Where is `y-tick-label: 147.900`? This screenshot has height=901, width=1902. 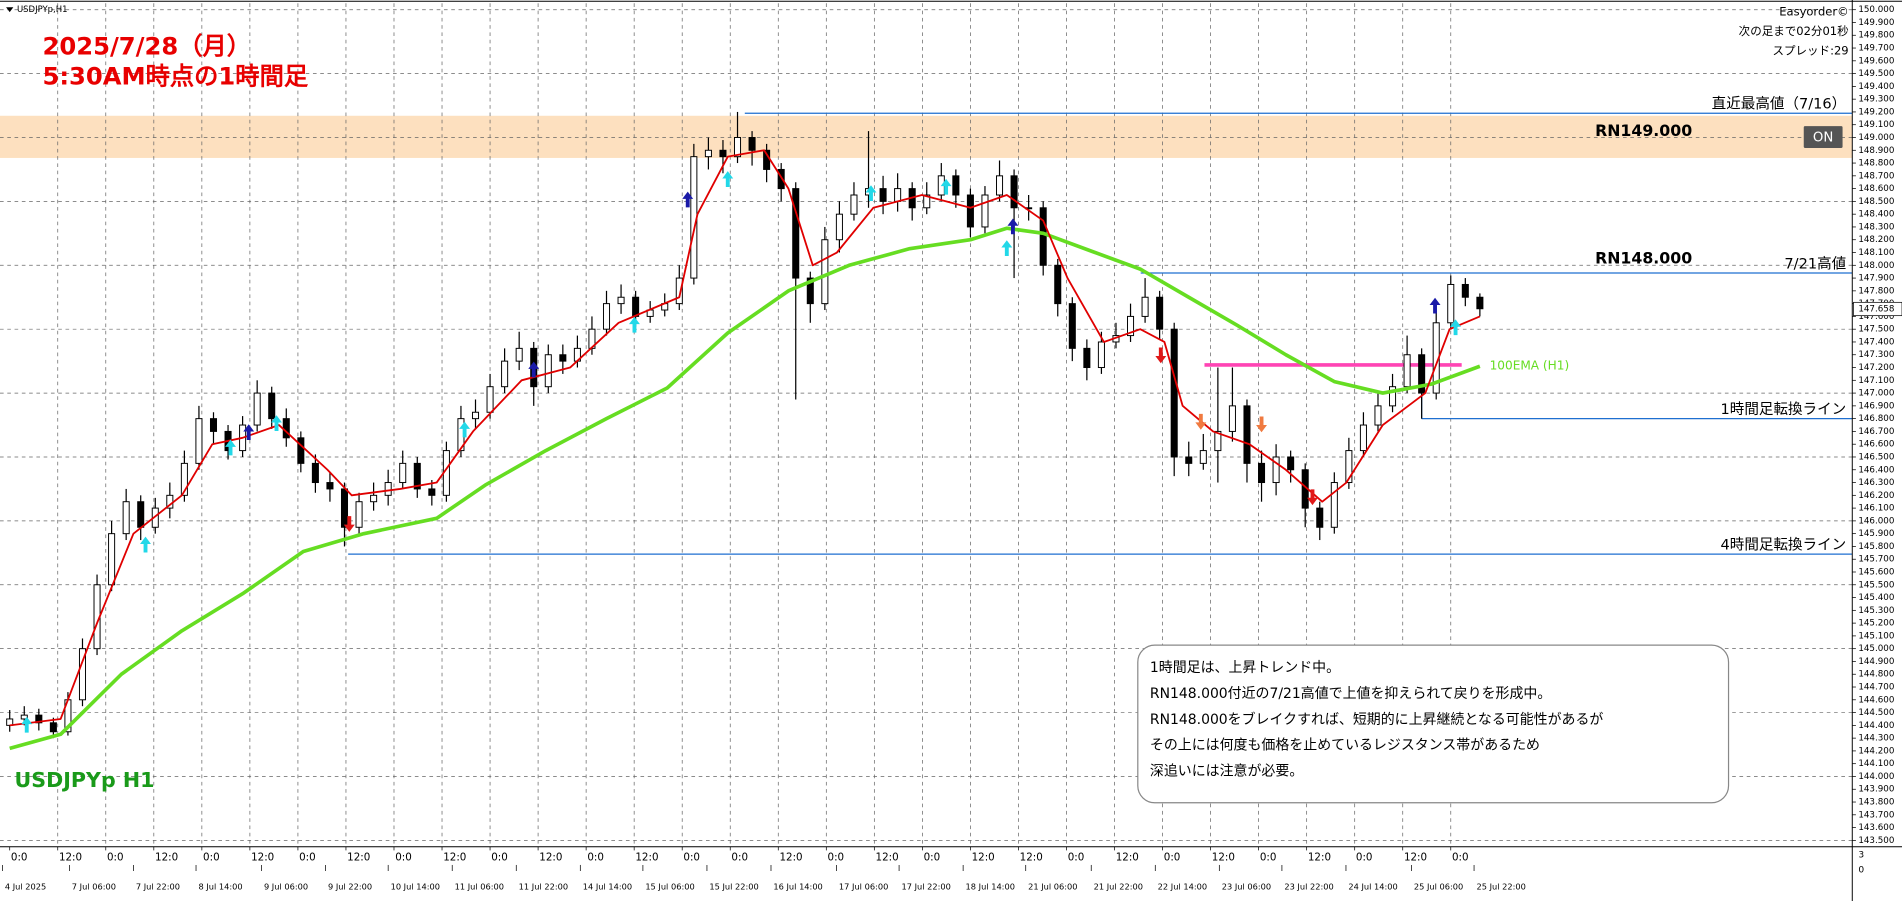
y-tick-label: 147.900 is located at coordinates (1876, 279).